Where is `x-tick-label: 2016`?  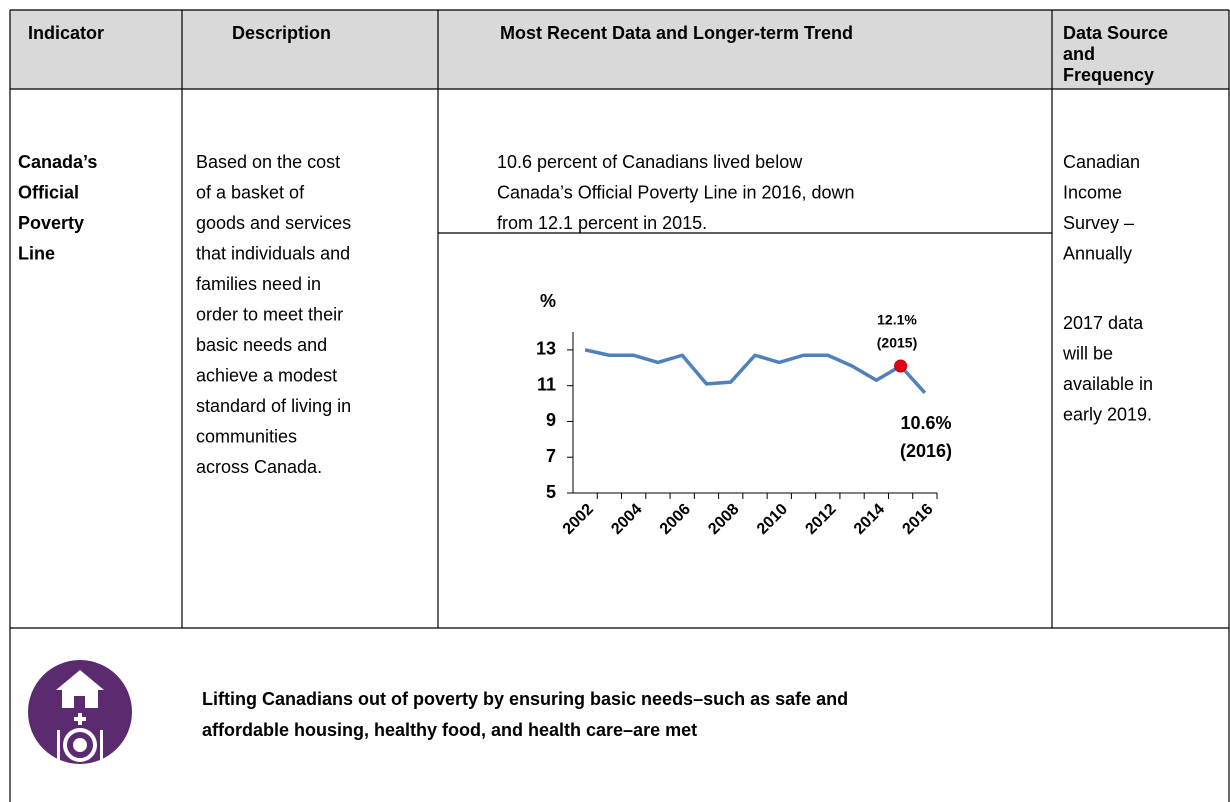
x-tick-label: 2016 is located at coordinates (917, 519).